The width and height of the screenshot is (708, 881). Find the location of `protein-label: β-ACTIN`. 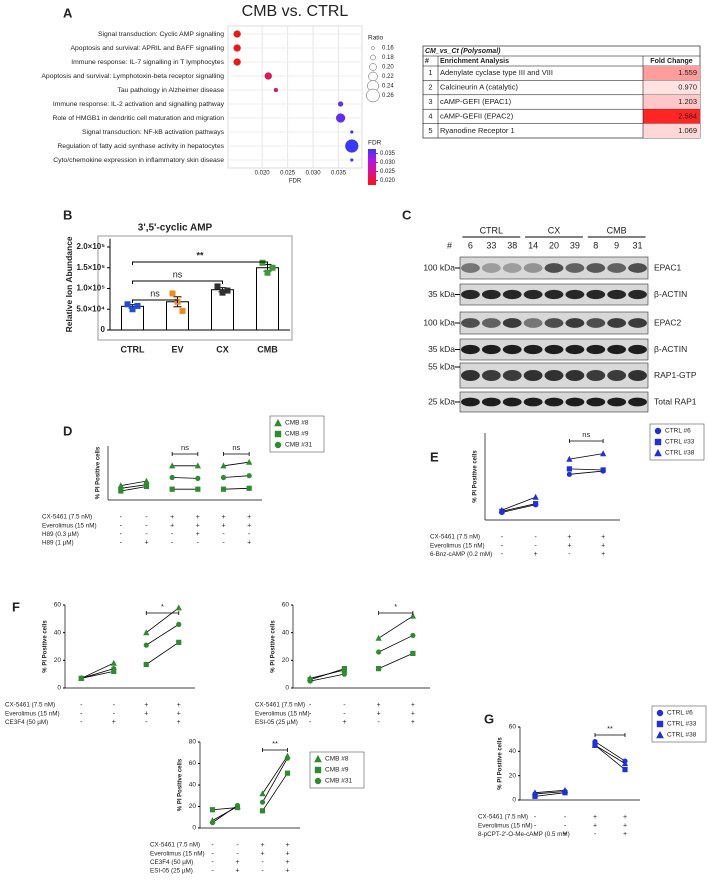

protein-label: β-ACTIN is located at coordinates (670, 349).